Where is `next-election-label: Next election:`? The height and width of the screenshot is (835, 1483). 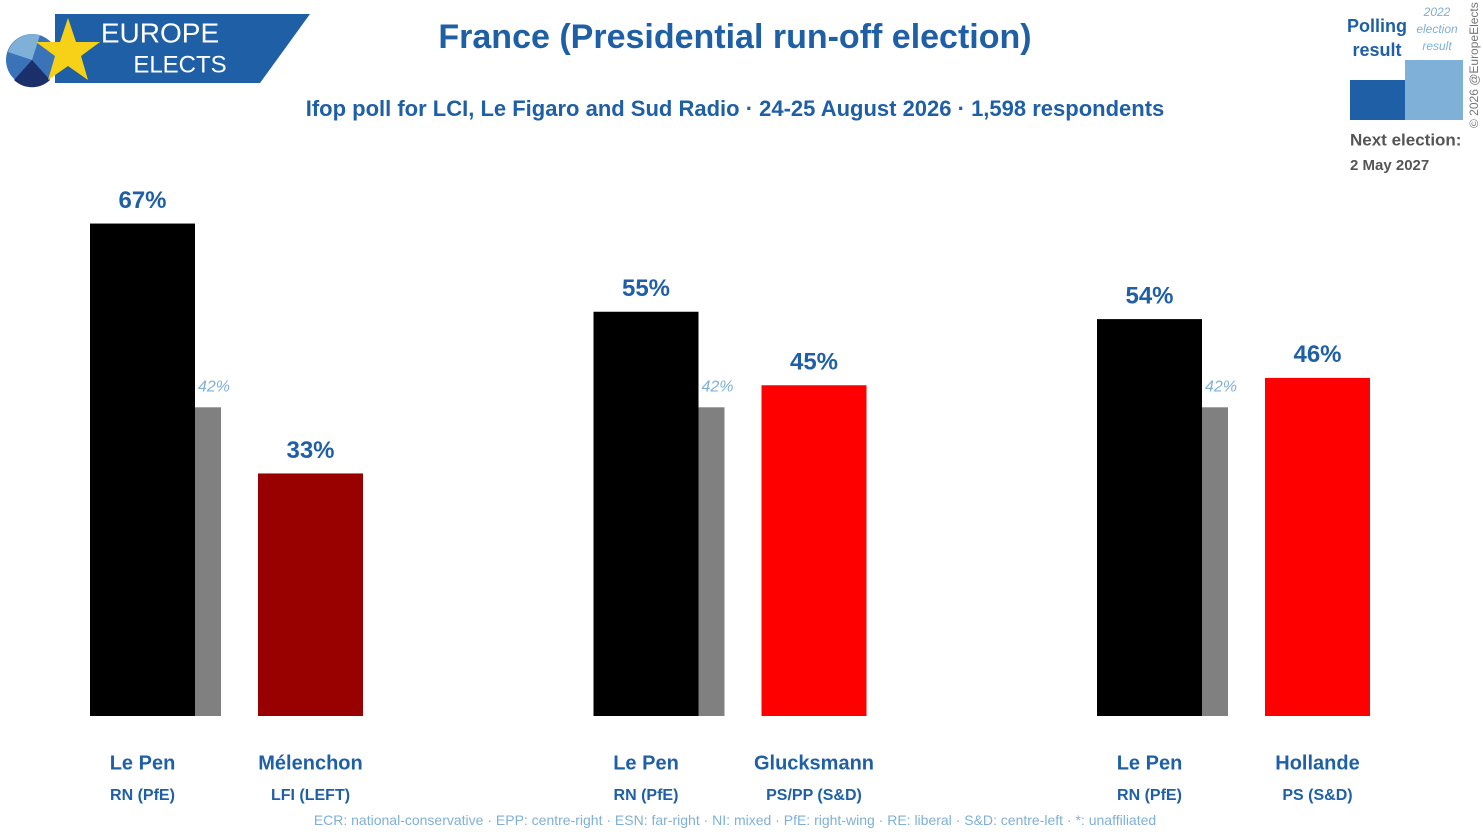 next-election-label: Next election: is located at coordinates (1405, 139).